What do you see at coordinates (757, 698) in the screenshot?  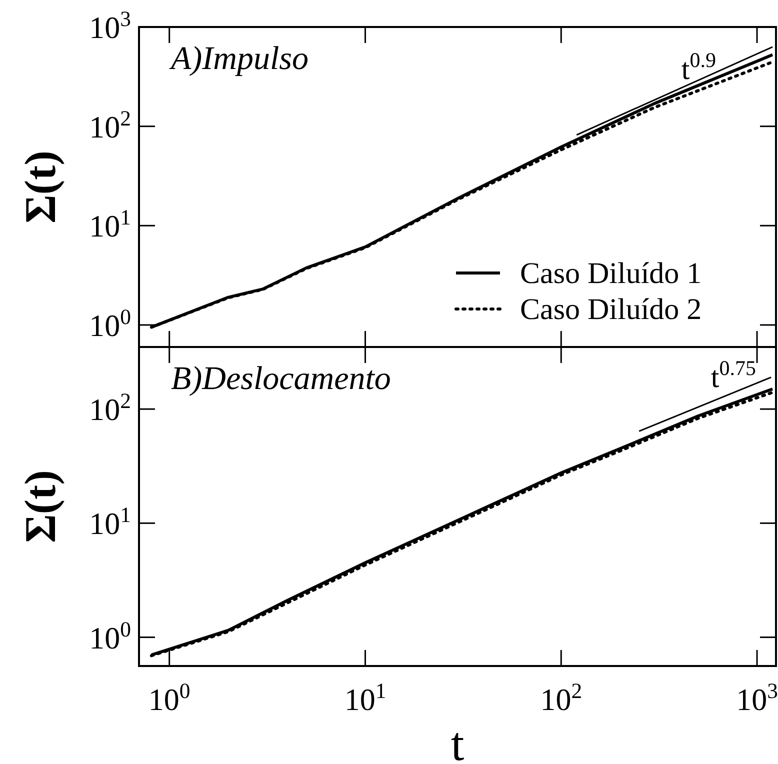 I see `x-tick-label: 10$^{3}$` at bounding box center [757, 698].